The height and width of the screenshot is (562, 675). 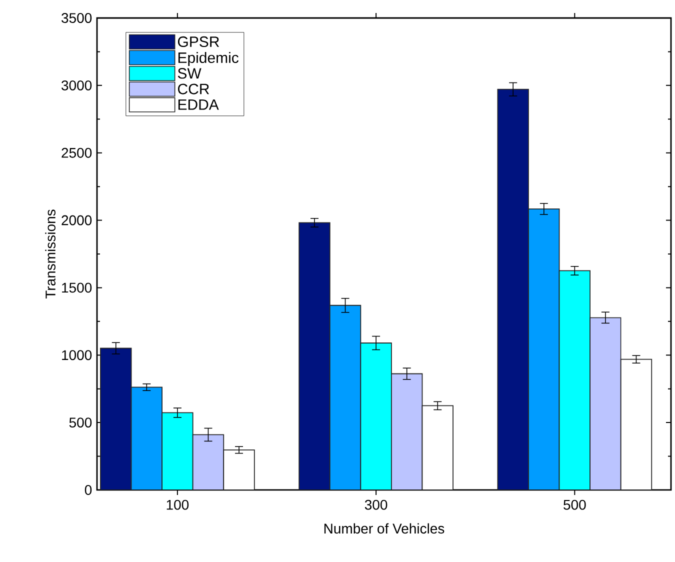 What do you see at coordinates (77, 220) in the screenshot?
I see `y-tick-label: 2000` at bounding box center [77, 220].